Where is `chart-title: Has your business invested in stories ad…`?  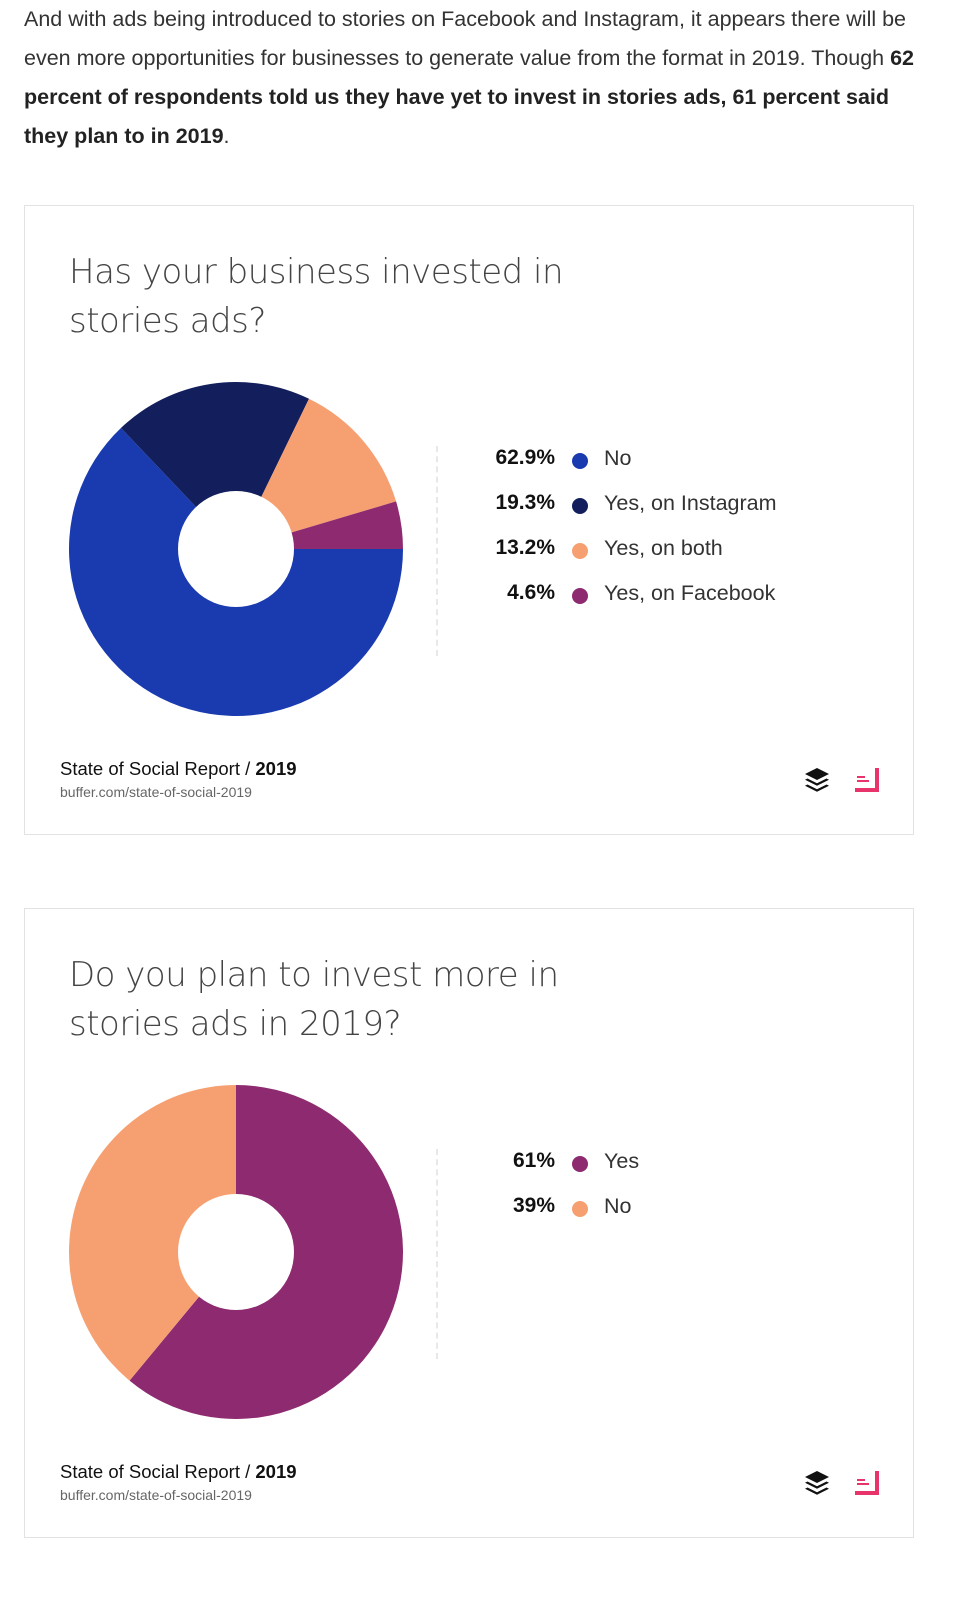 chart-title: Has your business invested in stories ad… is located at coordinates (316, 296).